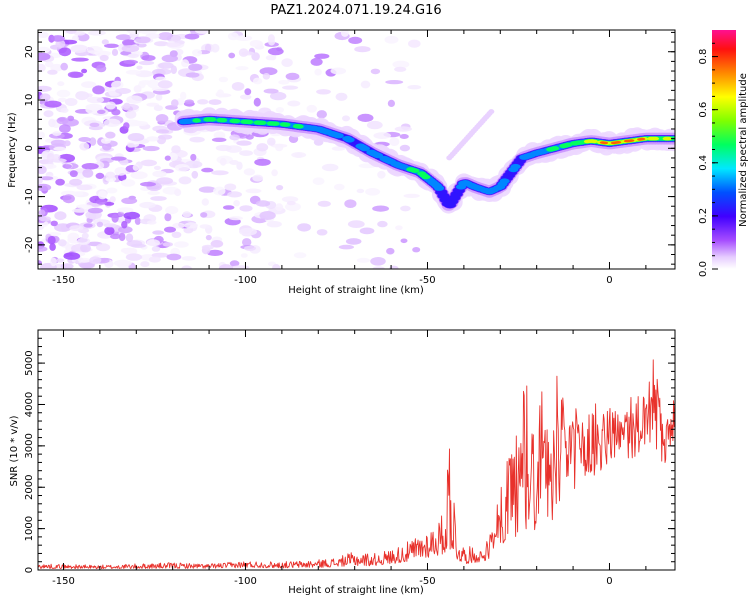  What do you see at coordinates (703, 57) in the screenshot?
I see `colorbar-tick-label: 0.8` at bounding box center [703, 57].